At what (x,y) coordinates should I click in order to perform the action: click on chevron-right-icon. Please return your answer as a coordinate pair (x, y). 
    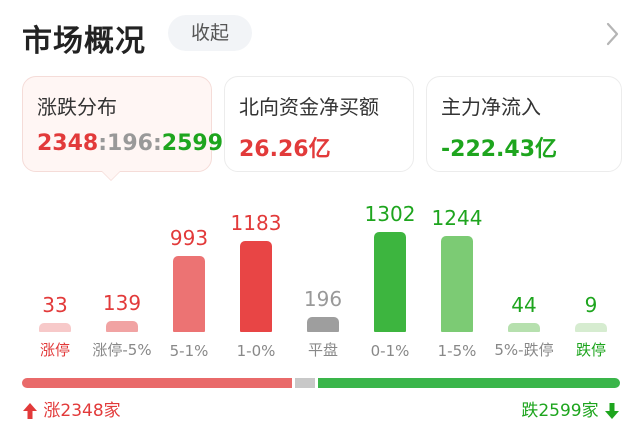
    Looking at the image, I should click on (612, 34).